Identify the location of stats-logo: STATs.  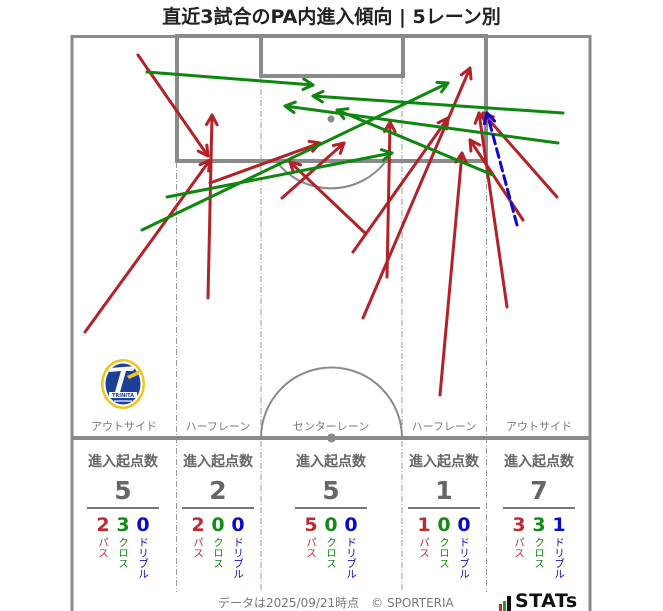
(538, 601).